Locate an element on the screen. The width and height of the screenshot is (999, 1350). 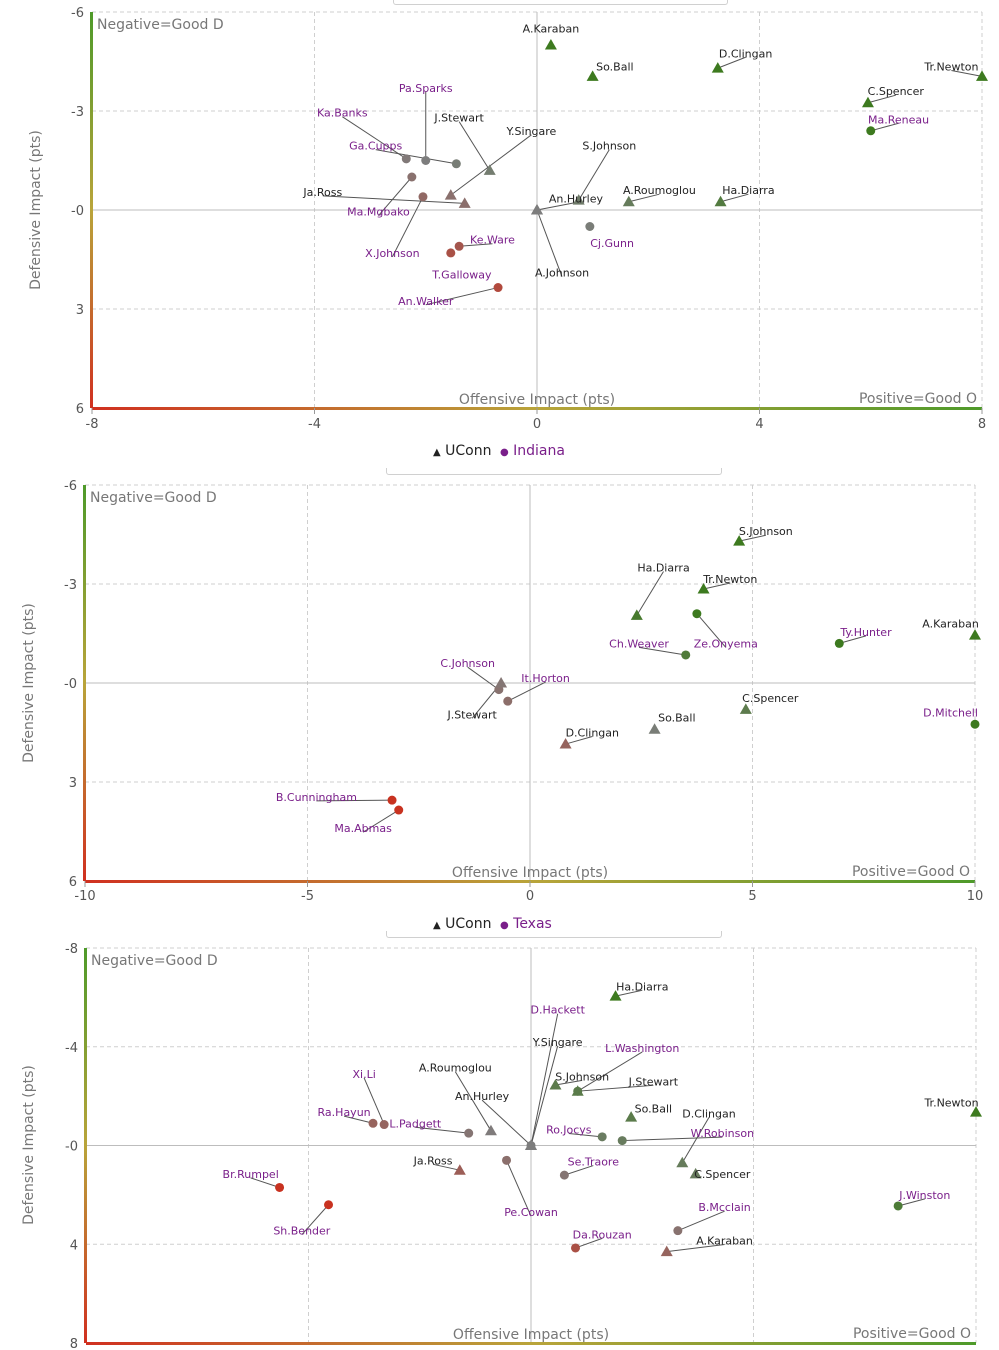
leader-line-ro-jocys is located at coordinates (585, 1135).